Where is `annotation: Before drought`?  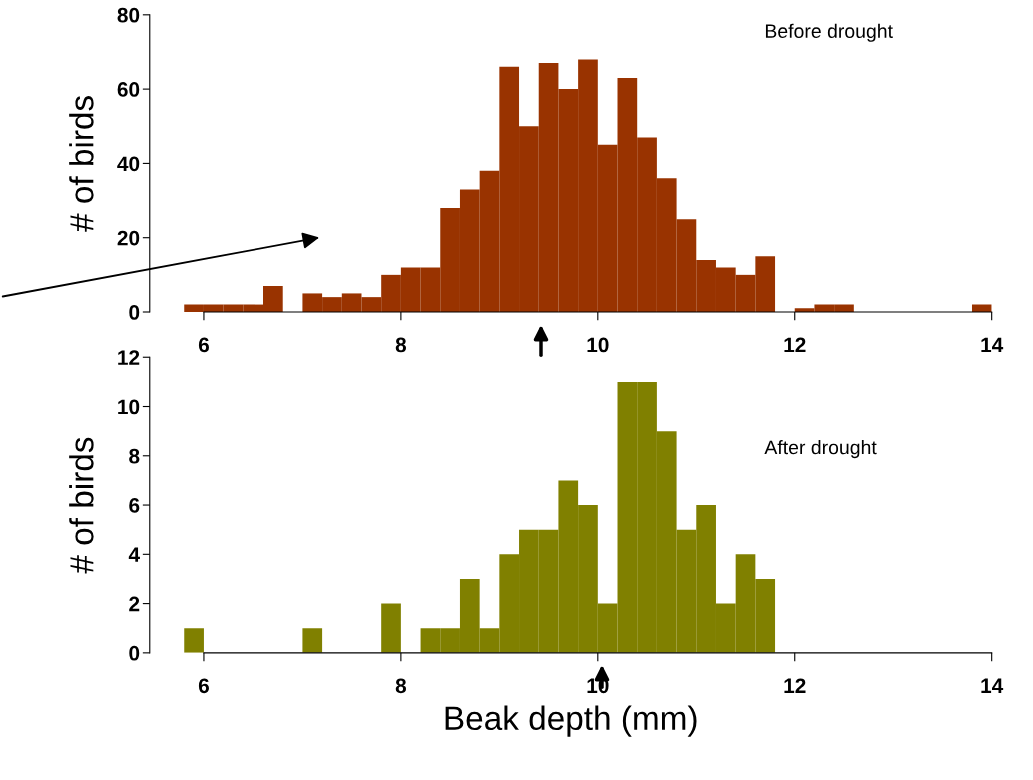
annotation: Before drought is located at coordinates (829, 32).